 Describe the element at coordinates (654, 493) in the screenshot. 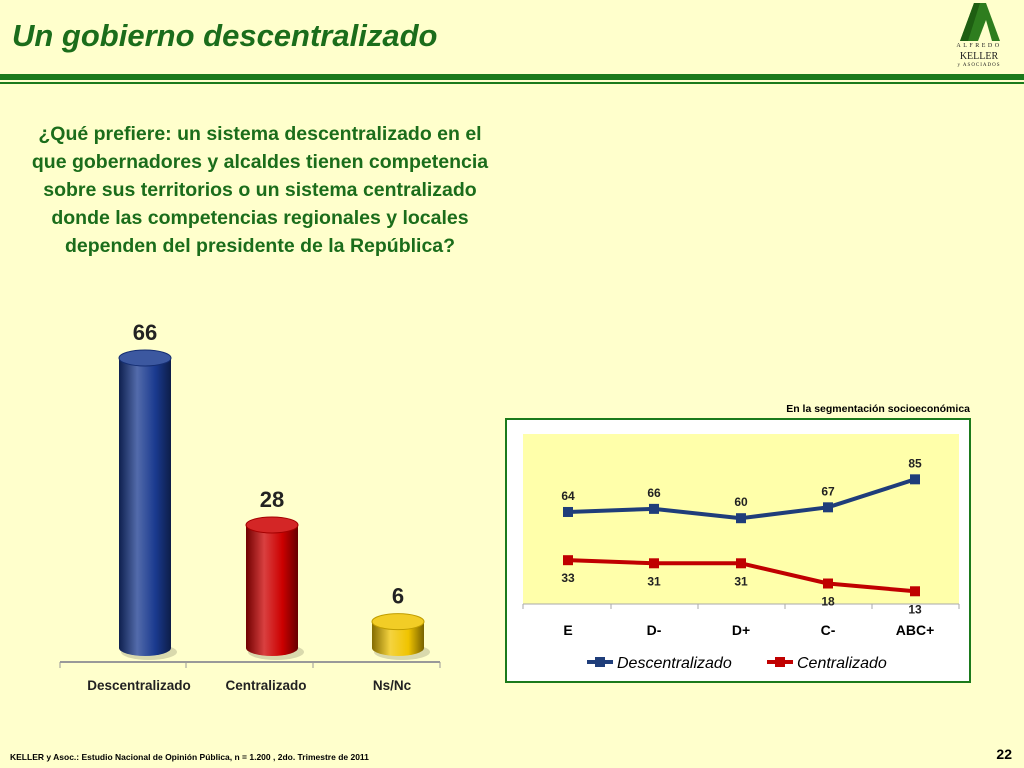

I see `data-label: 66` at that location.